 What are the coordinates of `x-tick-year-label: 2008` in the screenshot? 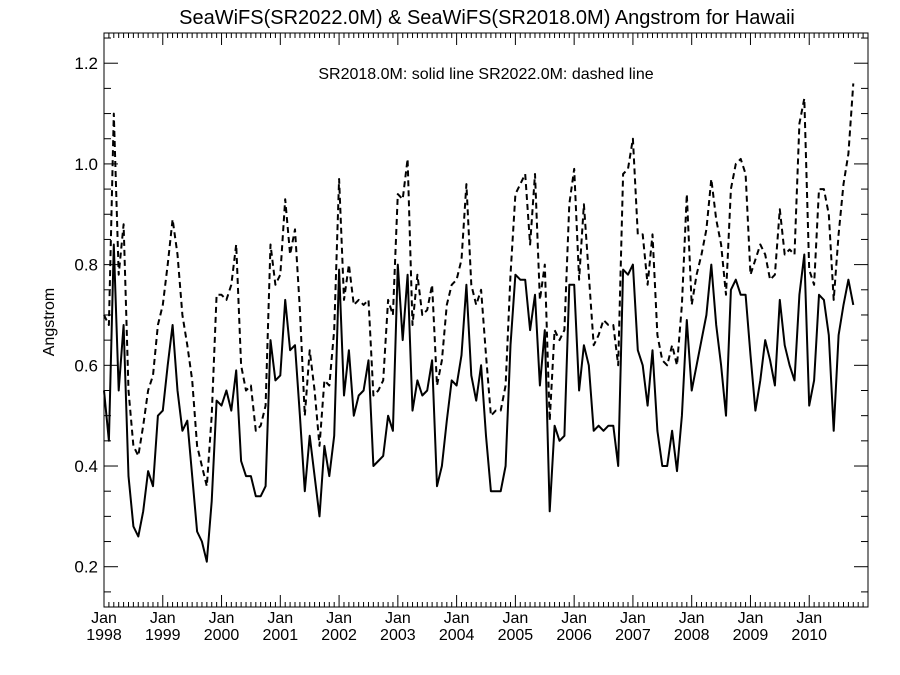 It's located at (692, 635).